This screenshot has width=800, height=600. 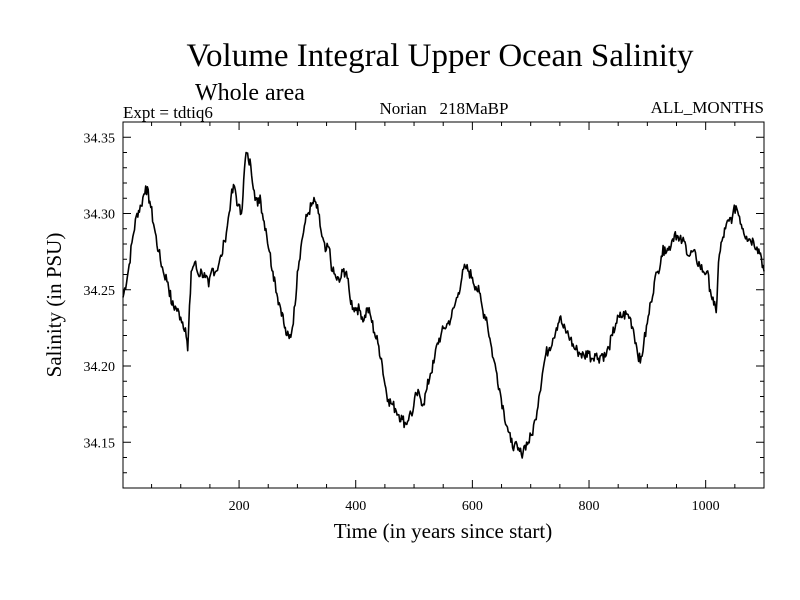 What do you see at coordinates (239, 506) in the screenshot?
I see `x-tick-label: 200` at bounding box center [239, 506].